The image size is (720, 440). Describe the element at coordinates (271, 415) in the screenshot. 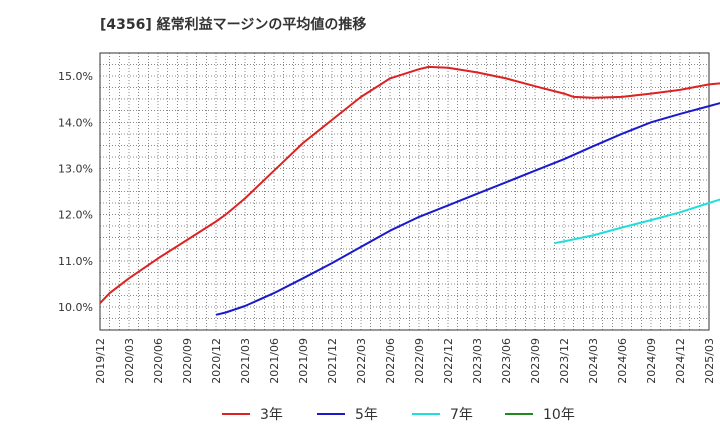

I see `legend-label-3y: 3年` at that location.